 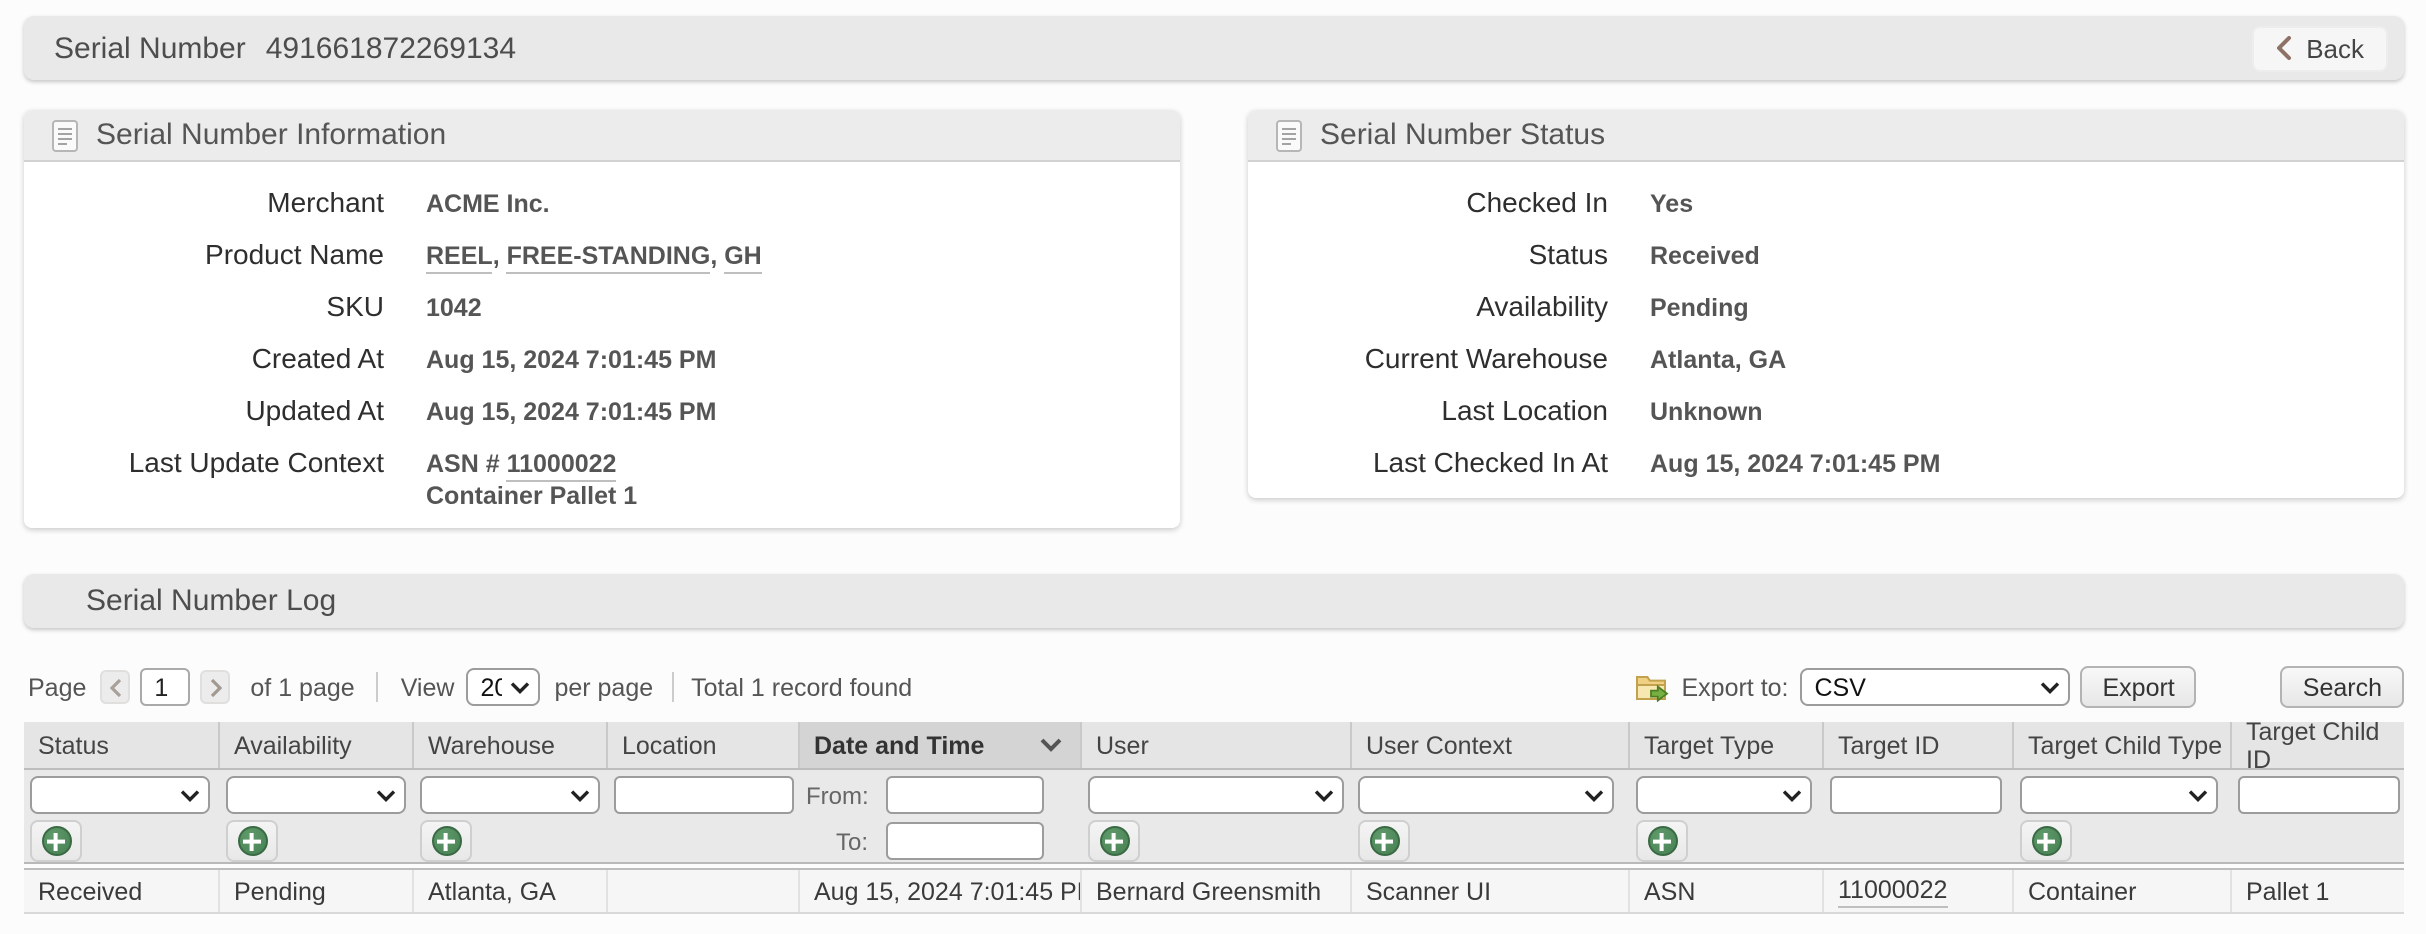 What do you see at coordinates (316, 795) in the screenshot?
I see `availability-filter-select` at bounding box center [316, 795].